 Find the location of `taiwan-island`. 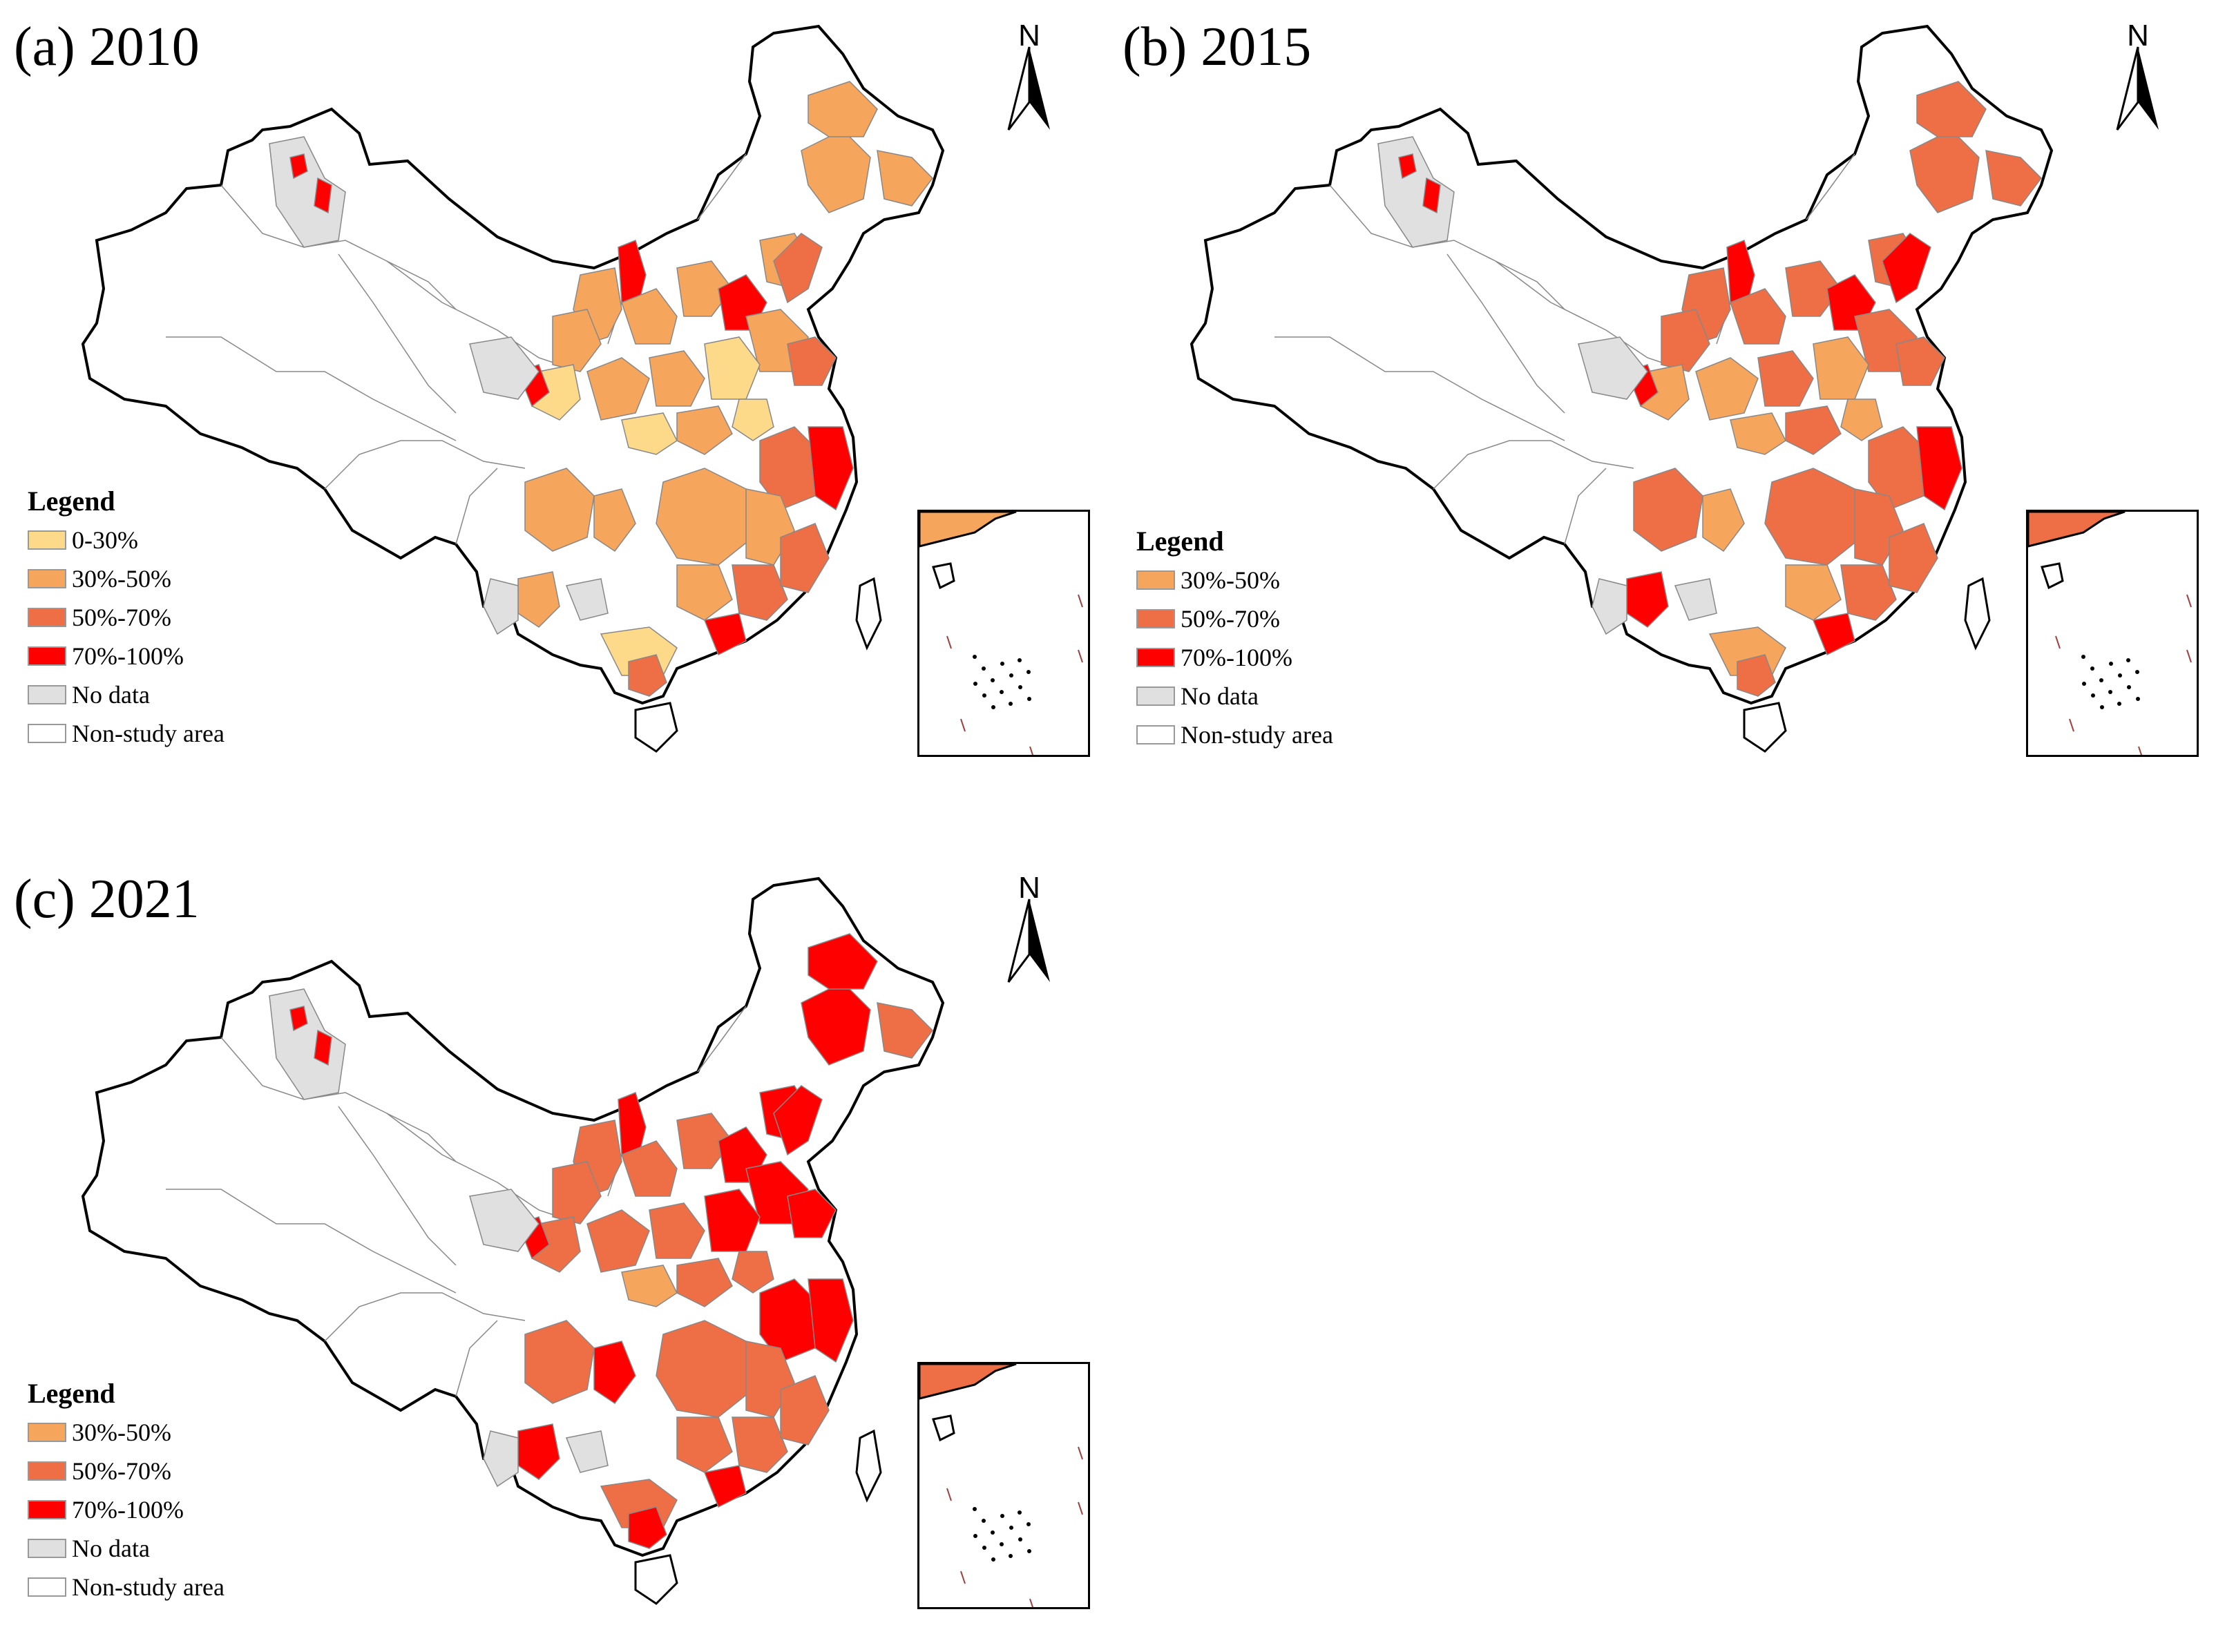

taiwan-island is located at coordinates (868, 614).